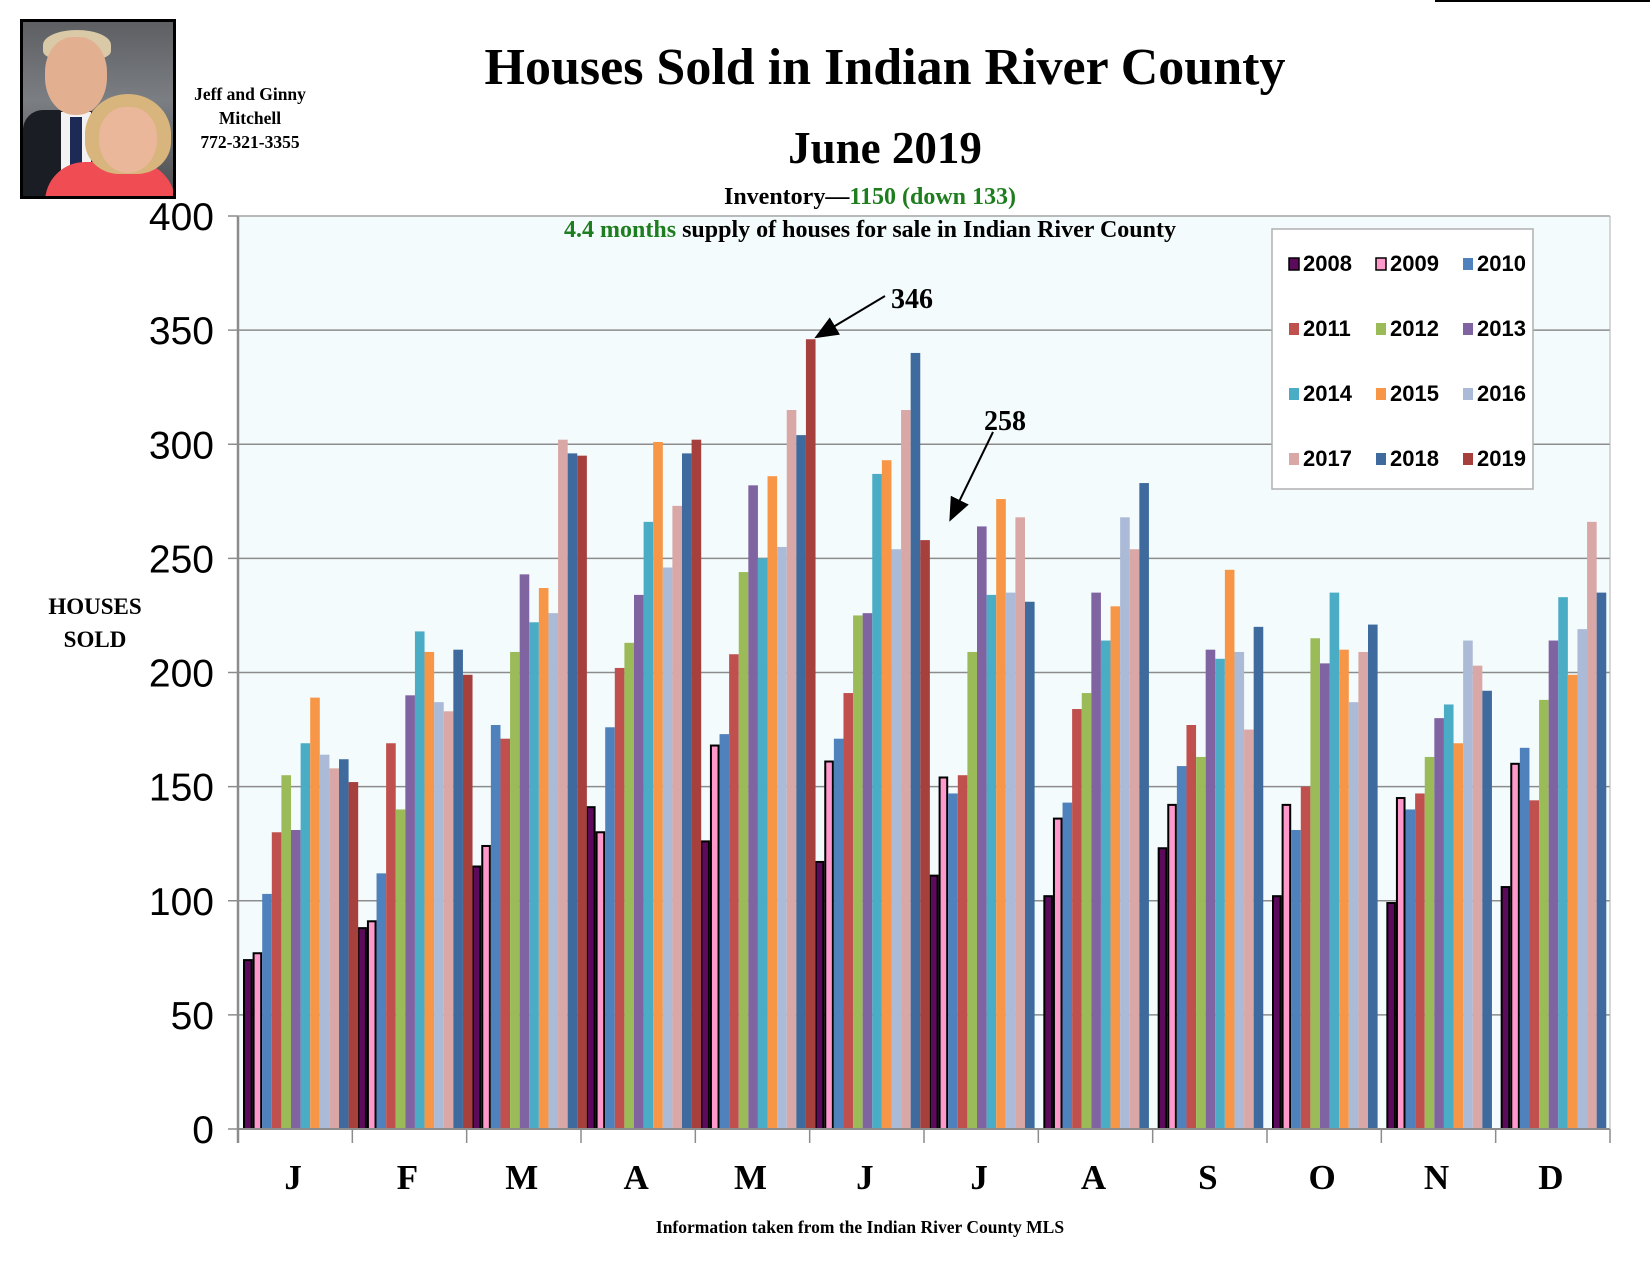 The image size is (1650, 1275). Describe the element at coordinates (1327, 328) in the screenshot. I see `legend-label-2011: 2011` at that location.